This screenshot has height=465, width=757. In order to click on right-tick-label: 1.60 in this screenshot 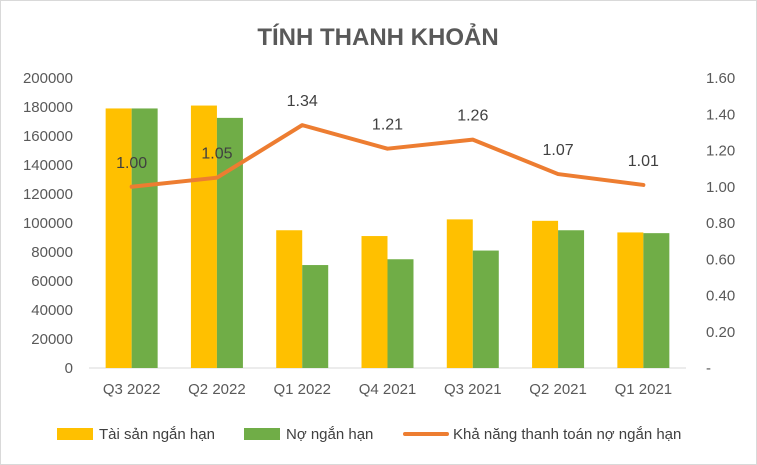, I will do `click(720, 78)`.